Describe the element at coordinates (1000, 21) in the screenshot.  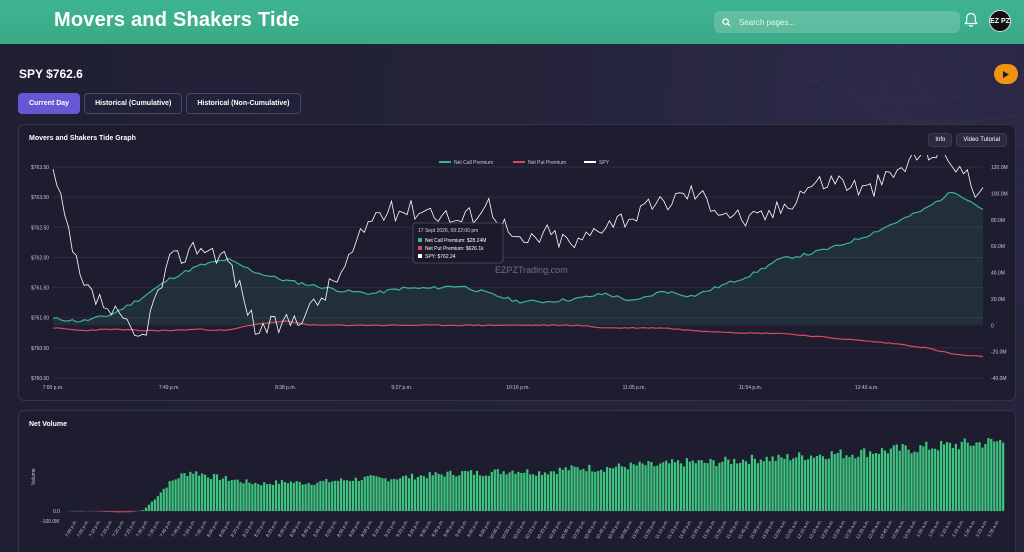
I see `avatar: EZ PZ` at that location.